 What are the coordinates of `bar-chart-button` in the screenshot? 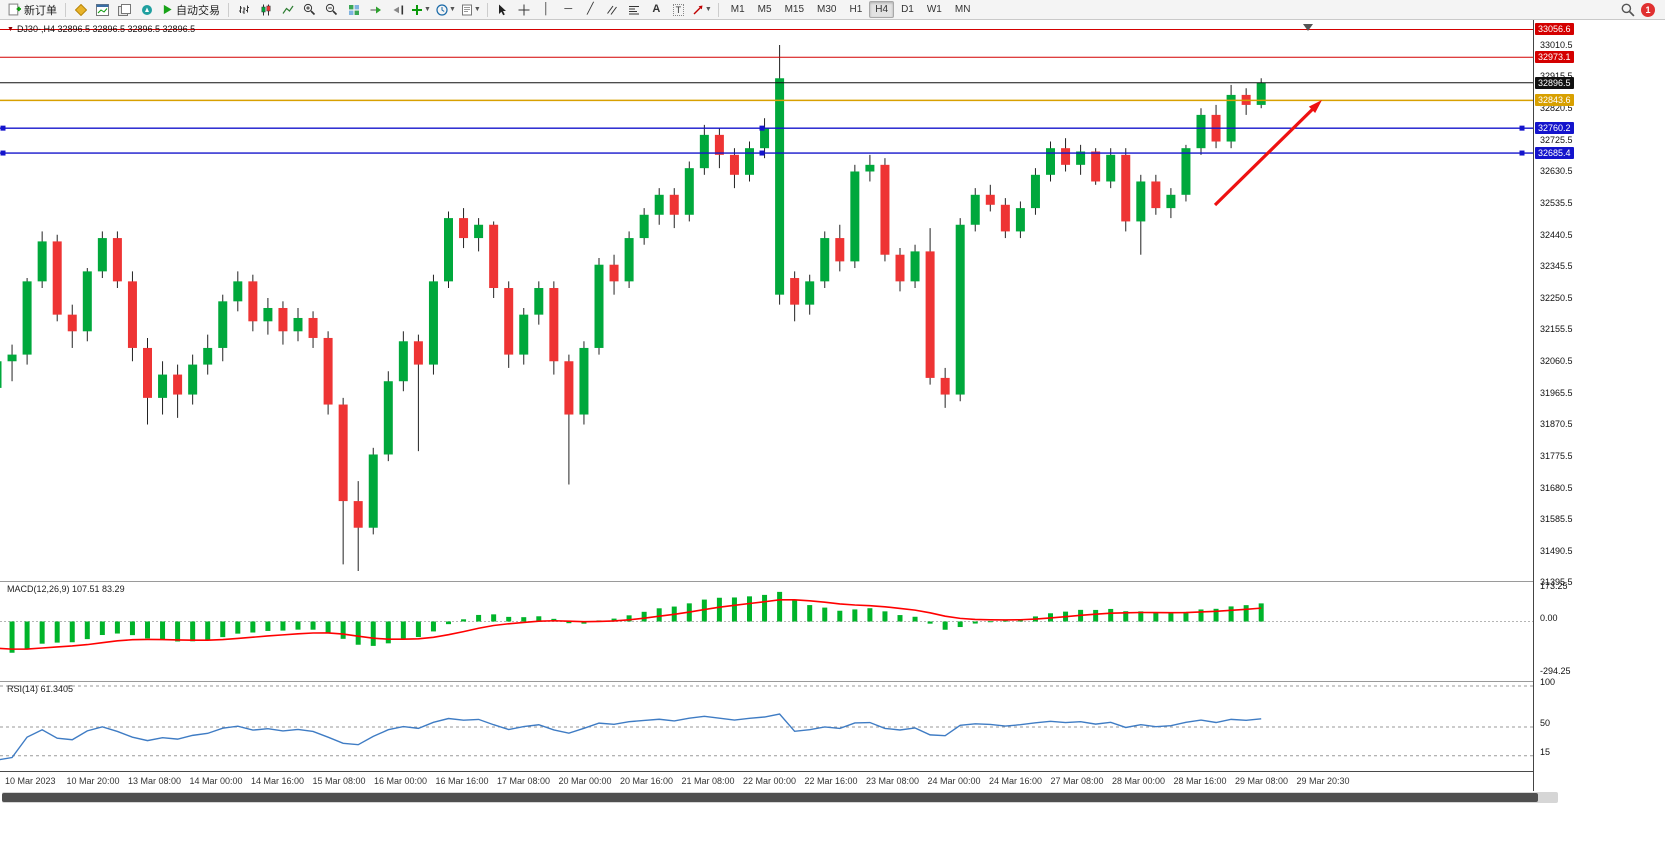 It's located at (243, 9).